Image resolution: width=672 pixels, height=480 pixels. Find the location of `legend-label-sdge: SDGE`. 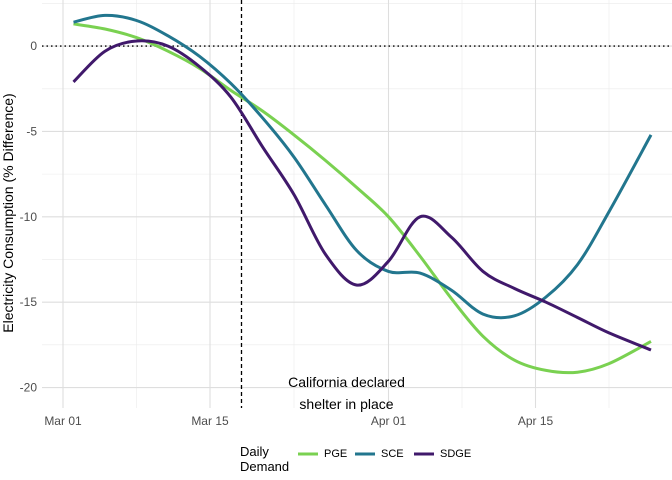

legend-label-sdge: SDGE is located at coordinates (455, 454).